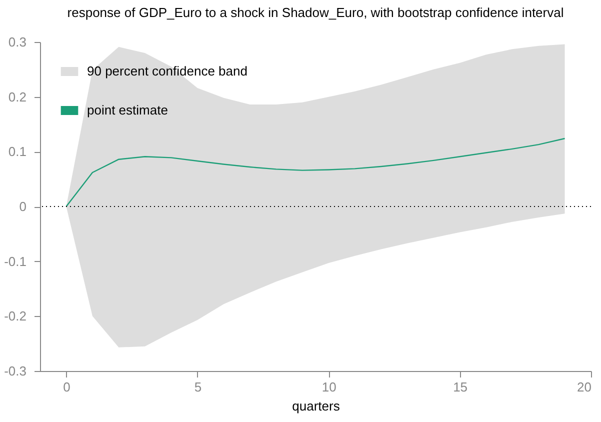 This screenshot has width=601, height=422. Describe the element at coordinates (329, 387) in the screenshot. I see `x-tick-label: 10` at that location.